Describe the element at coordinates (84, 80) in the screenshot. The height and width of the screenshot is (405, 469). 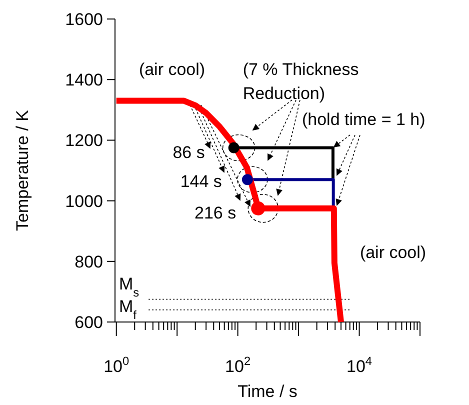
I see `y-tick-label: 1400` at that location.